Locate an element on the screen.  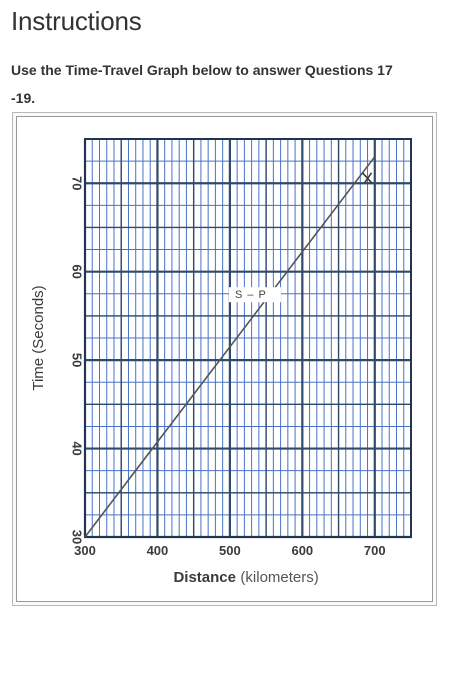
s-p-label-background is located at coordinates (254, 295).